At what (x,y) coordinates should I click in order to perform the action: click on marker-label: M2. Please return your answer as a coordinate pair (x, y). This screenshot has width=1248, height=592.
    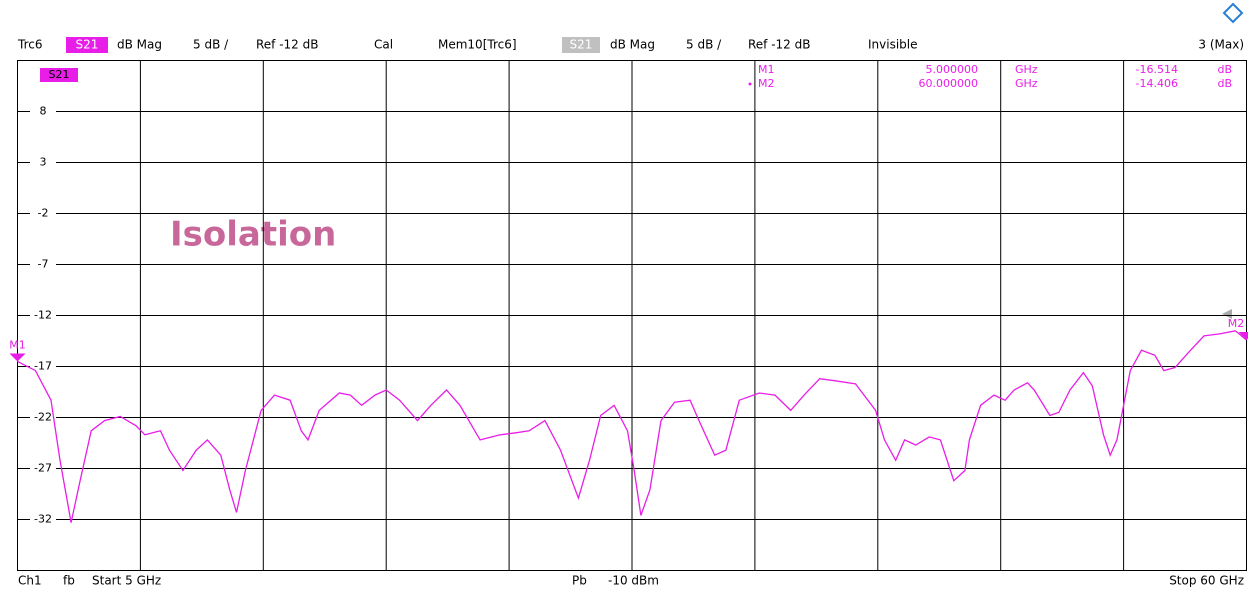
    Looking at the image, I should click on (1236, 323).